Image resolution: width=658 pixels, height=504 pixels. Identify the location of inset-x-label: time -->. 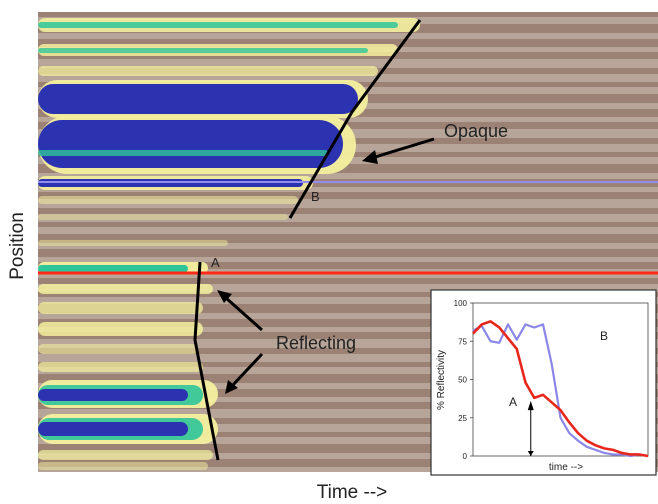
(566, 467).